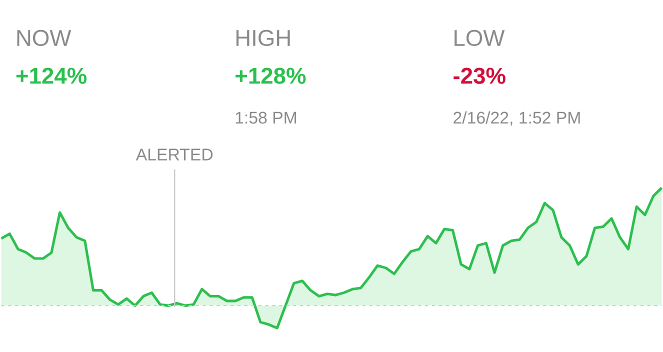  What do you see at coordinates (479, 38) in the screenshot?
I see `text: LOW` at bounding box center [479, 38].